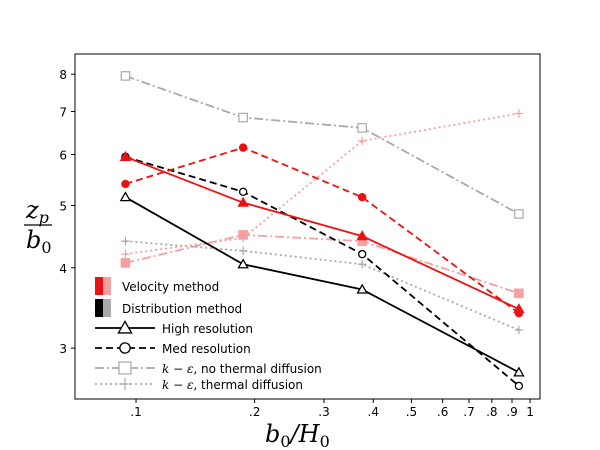 The height and width of the screenshot is (450, 600). I want to click on legend-entry: Med resolution, so click(173, 349).